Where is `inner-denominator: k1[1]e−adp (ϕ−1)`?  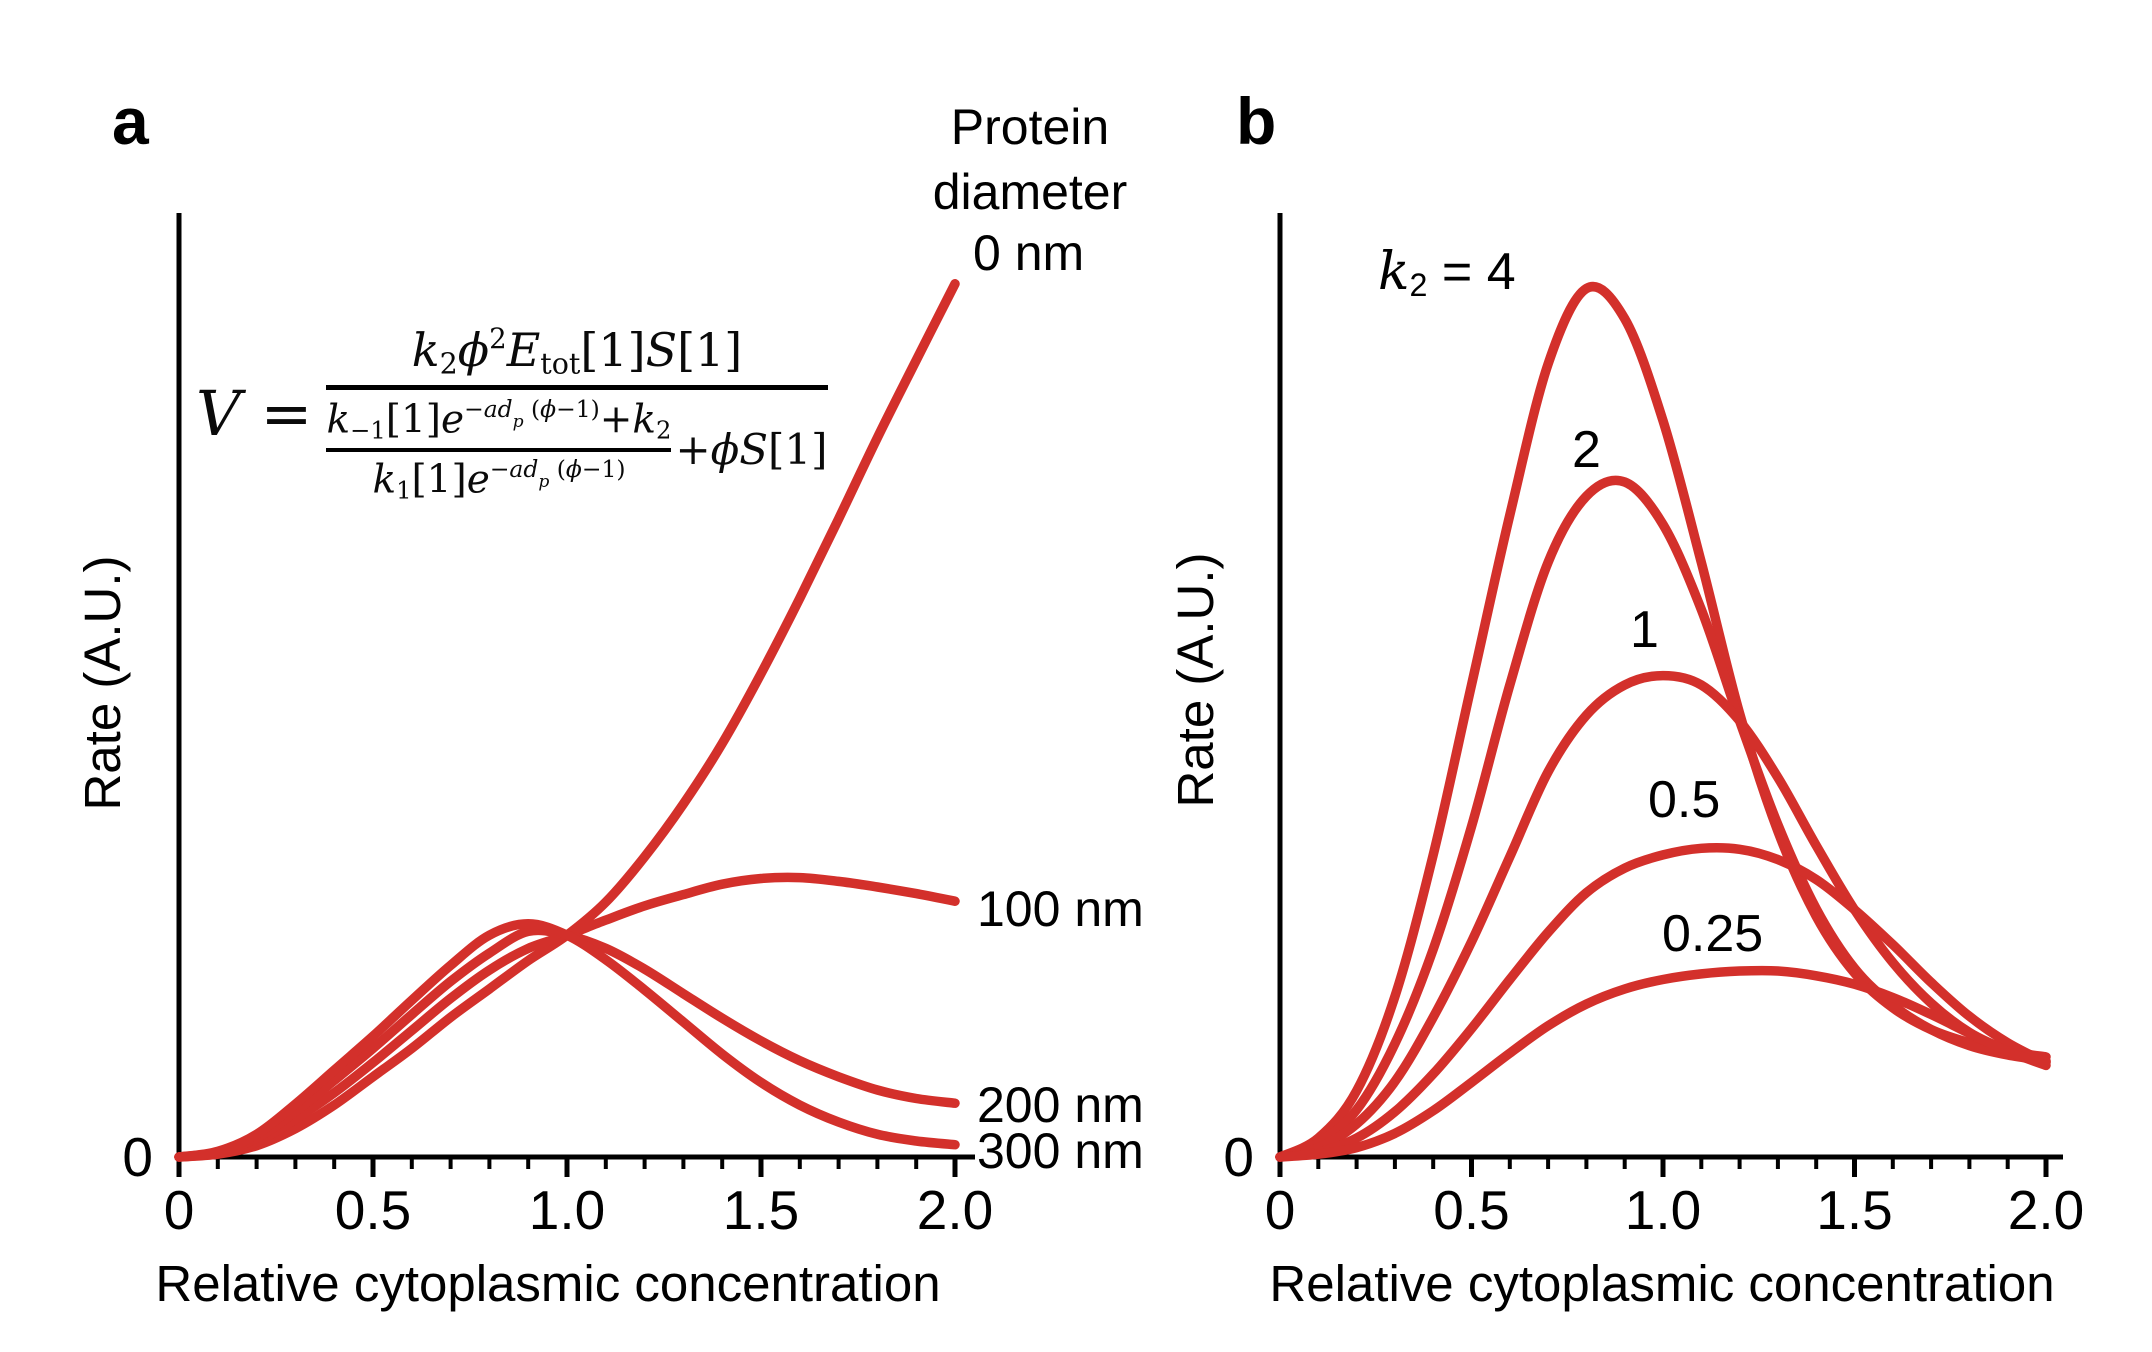 inner-denominator: k1[1]e−adp (ϕ−1) is located at coordinates (499, 479).